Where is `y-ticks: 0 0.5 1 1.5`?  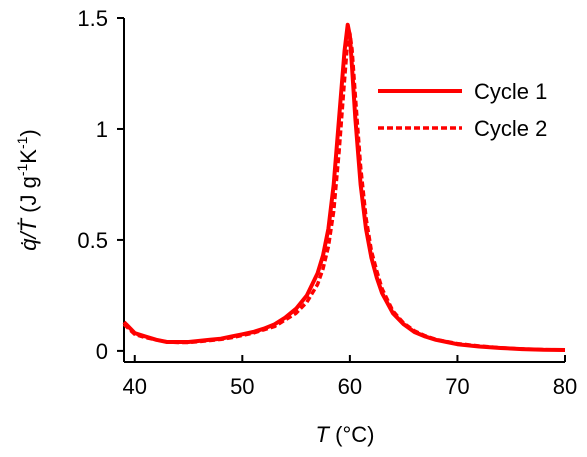 y-ticks: 0 0.5 1 1.5 is located at coordinates (100, 185).